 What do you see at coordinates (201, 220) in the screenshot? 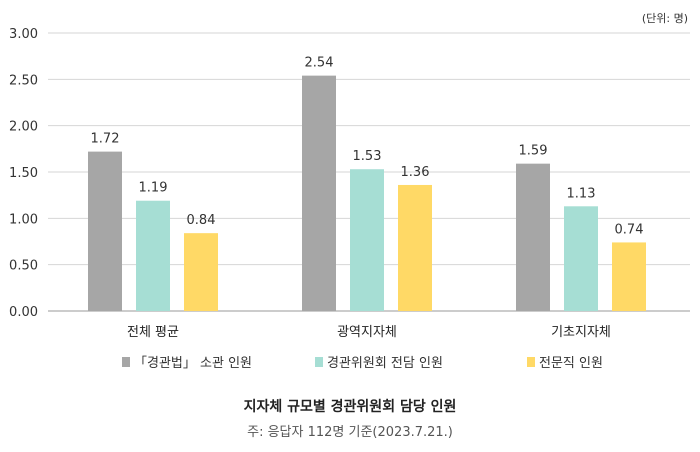
I see `data-label: 0.84` at bounding box center [201, 220].